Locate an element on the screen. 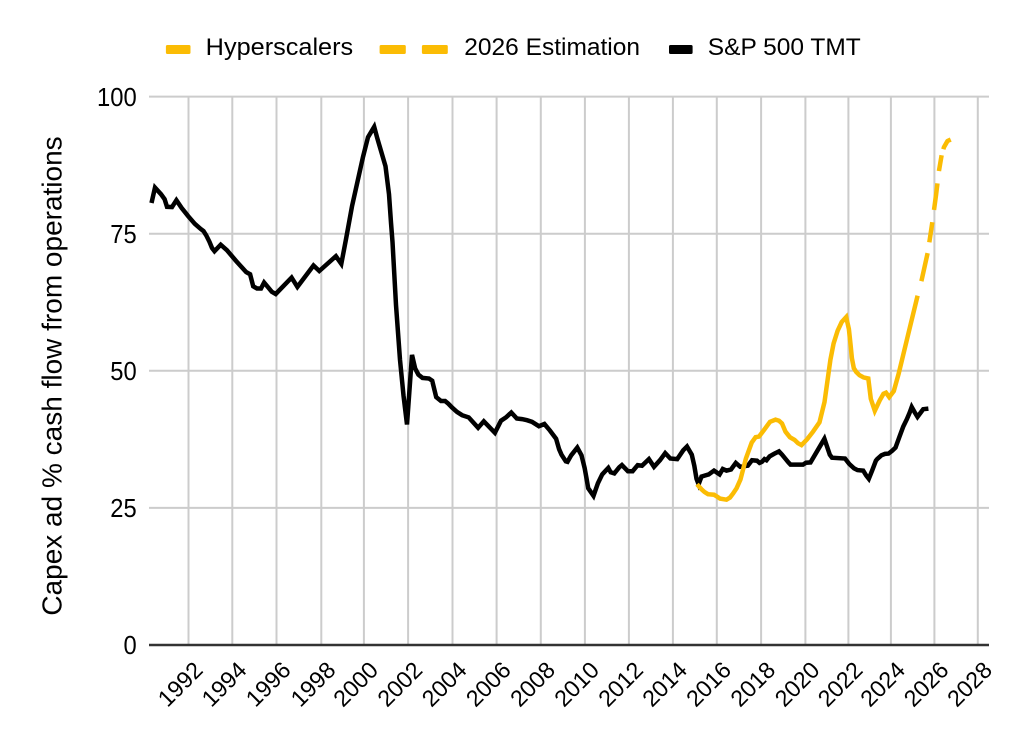 The width and height of the screenshot is (1026, 742). svg-text: S&P 500 TMT is located at coordinates (784, 47).